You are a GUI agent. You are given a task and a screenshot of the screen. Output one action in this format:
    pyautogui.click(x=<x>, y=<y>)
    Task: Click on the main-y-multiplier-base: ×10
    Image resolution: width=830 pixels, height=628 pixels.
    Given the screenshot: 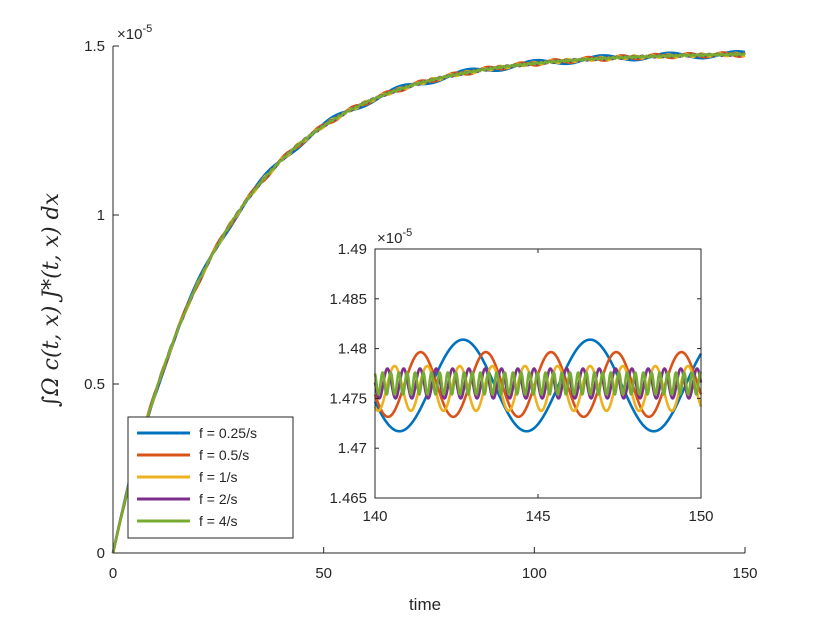 What is the action you would take?
    pyautogui.click(x=129, y=34)
    